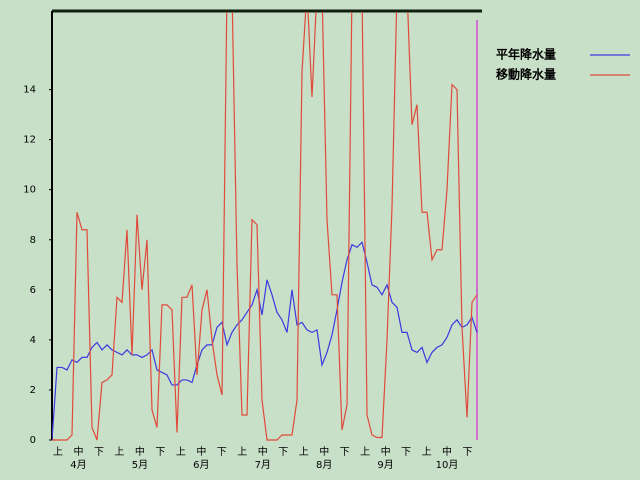  I want to click on legend-label: 移動降水量, so click(526, 74).